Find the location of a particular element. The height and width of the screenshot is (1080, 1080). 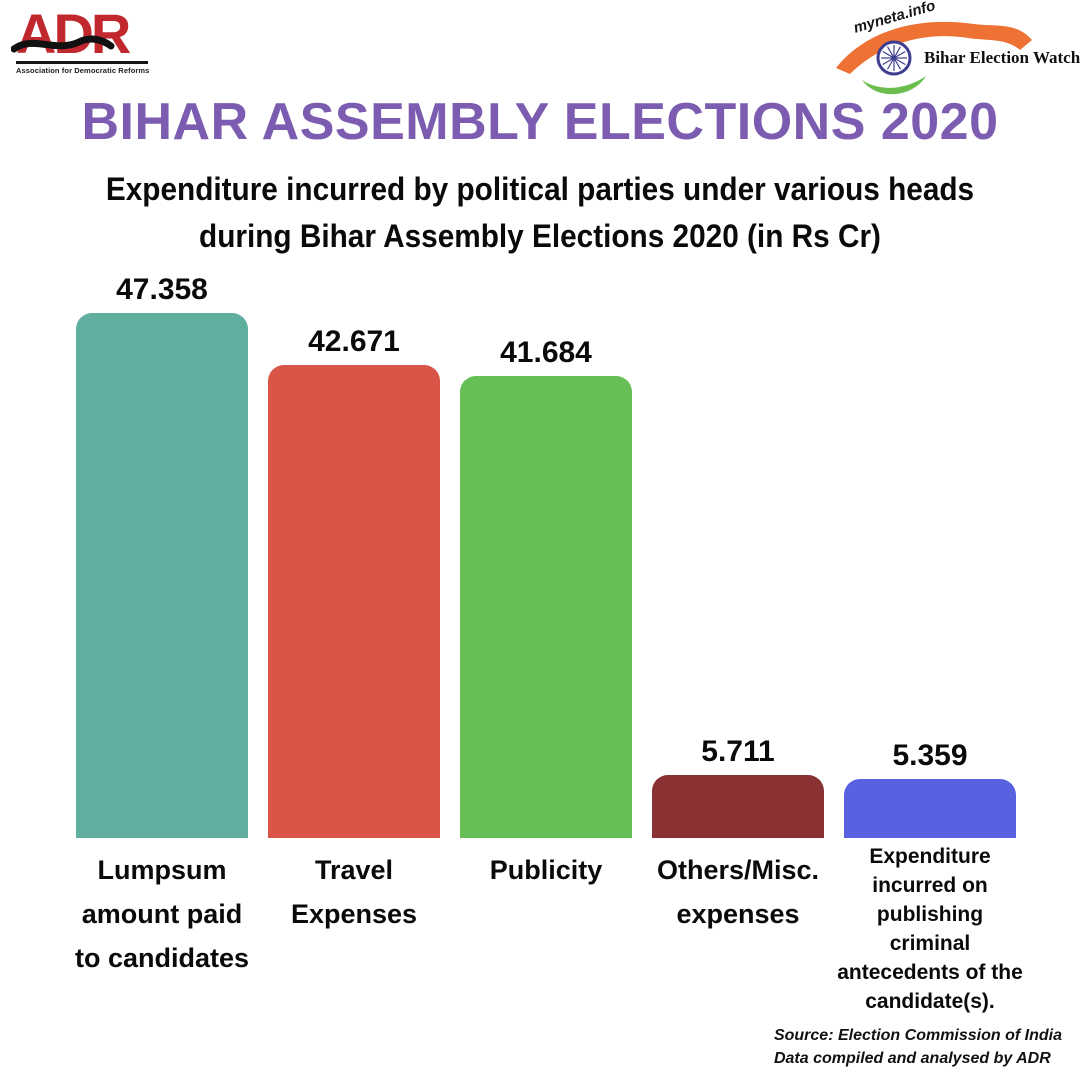

page-title: BIHAR ASSEMBLY ELECTIONS 2020 is located at coordinates (540, 122).